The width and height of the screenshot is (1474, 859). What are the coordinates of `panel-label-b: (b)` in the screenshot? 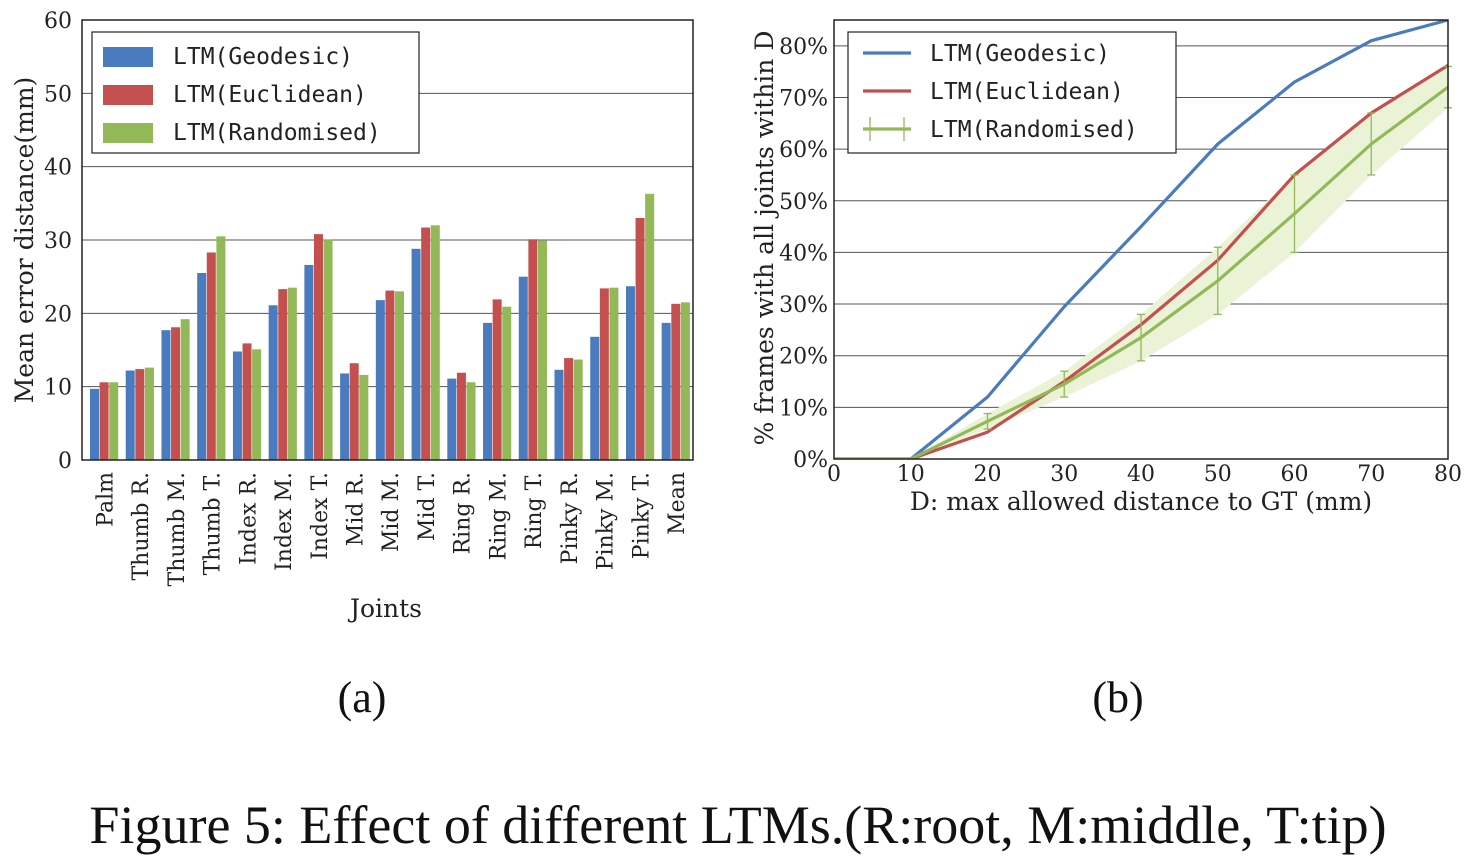 It's located at (1117, 697).